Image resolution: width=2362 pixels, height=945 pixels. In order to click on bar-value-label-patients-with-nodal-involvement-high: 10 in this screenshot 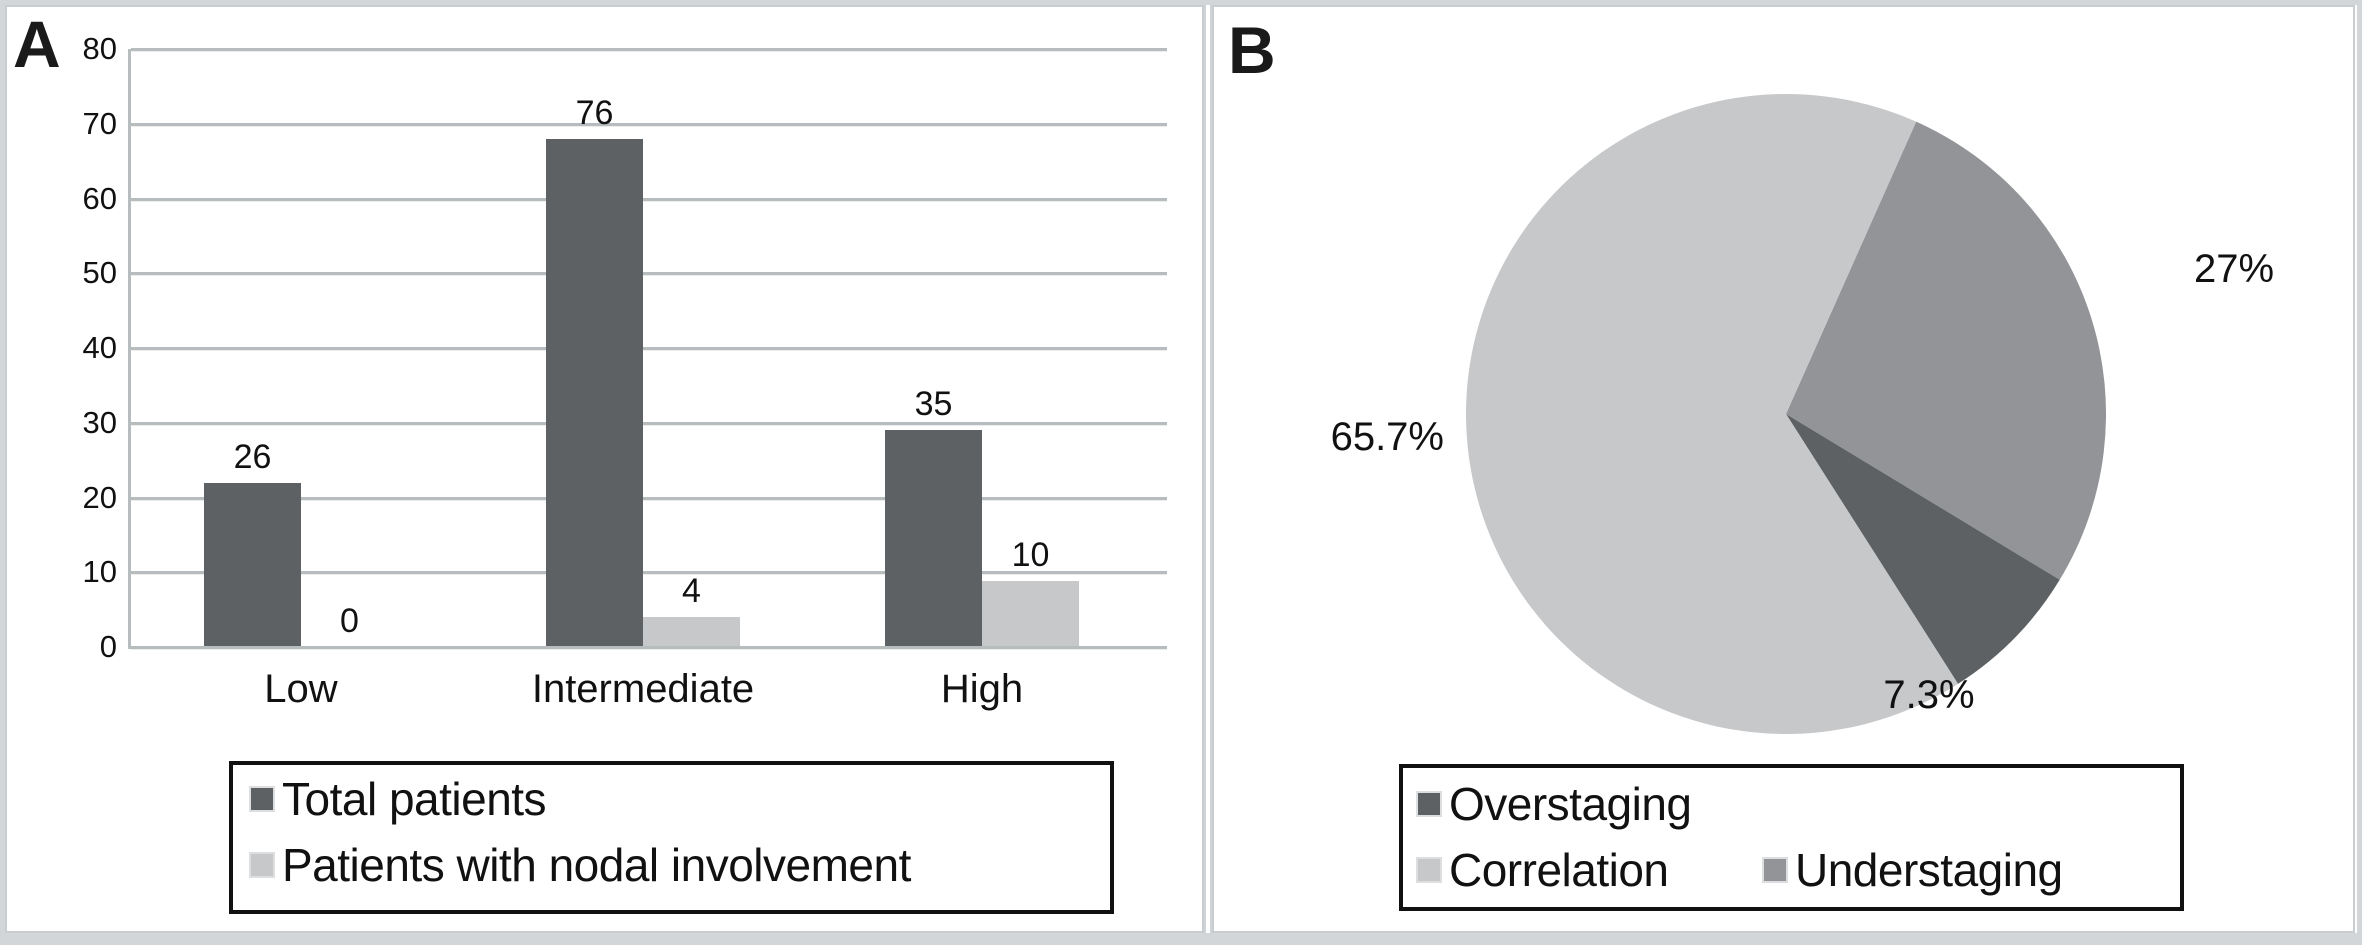, I will do `click(1030, 555)`.